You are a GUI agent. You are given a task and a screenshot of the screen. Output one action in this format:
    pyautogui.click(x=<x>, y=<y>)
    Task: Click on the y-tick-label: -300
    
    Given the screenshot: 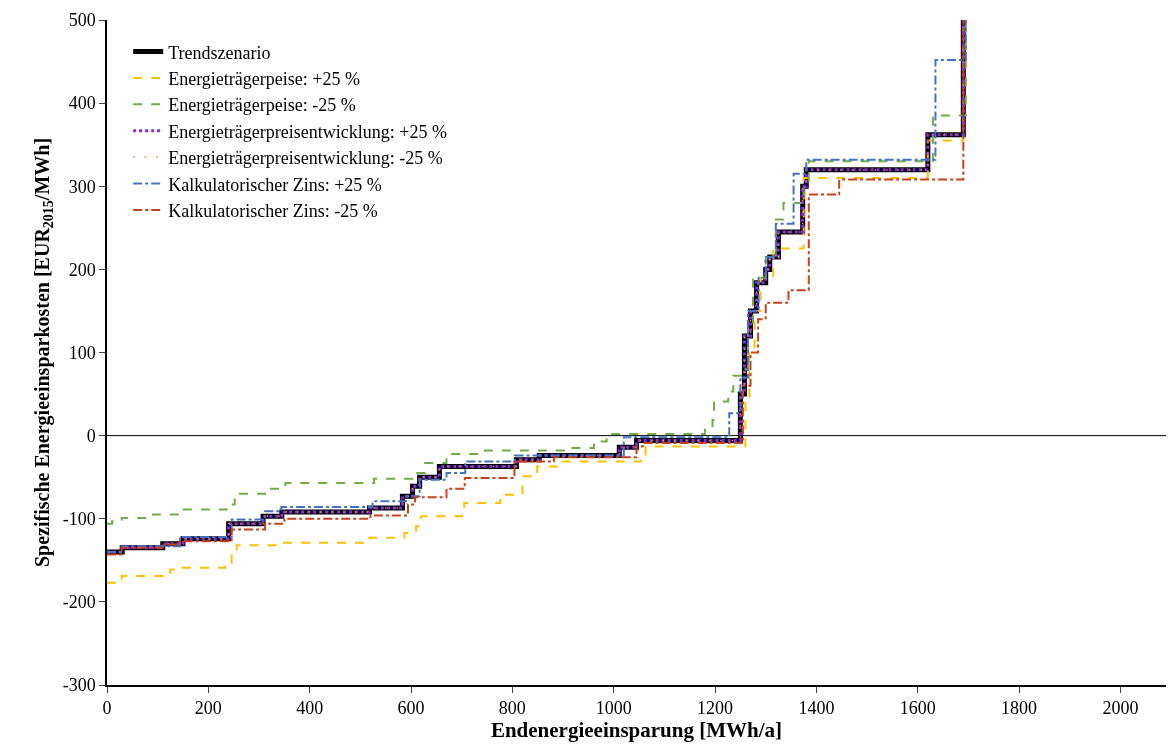 What is the action you would take?
    pyautogui.click(x=79, y=685)
    